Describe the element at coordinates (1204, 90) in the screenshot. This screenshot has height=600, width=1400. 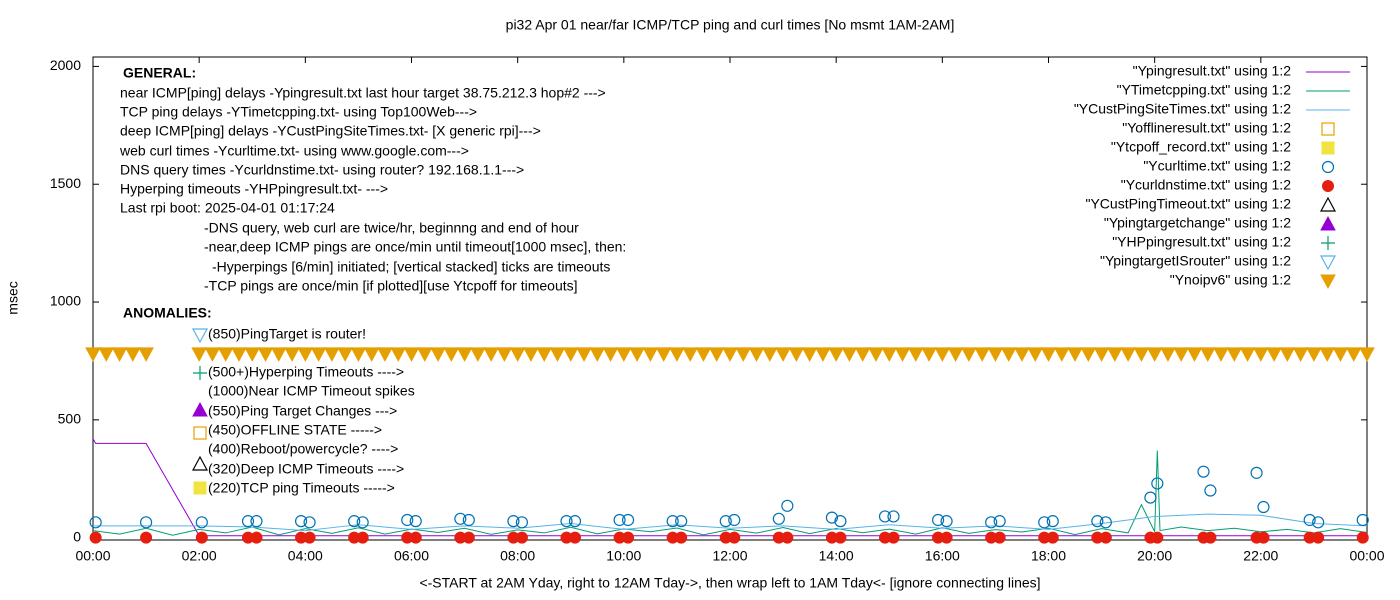
I see `legend-label: "YTimetcpping.txt" using 1:2` at that location.